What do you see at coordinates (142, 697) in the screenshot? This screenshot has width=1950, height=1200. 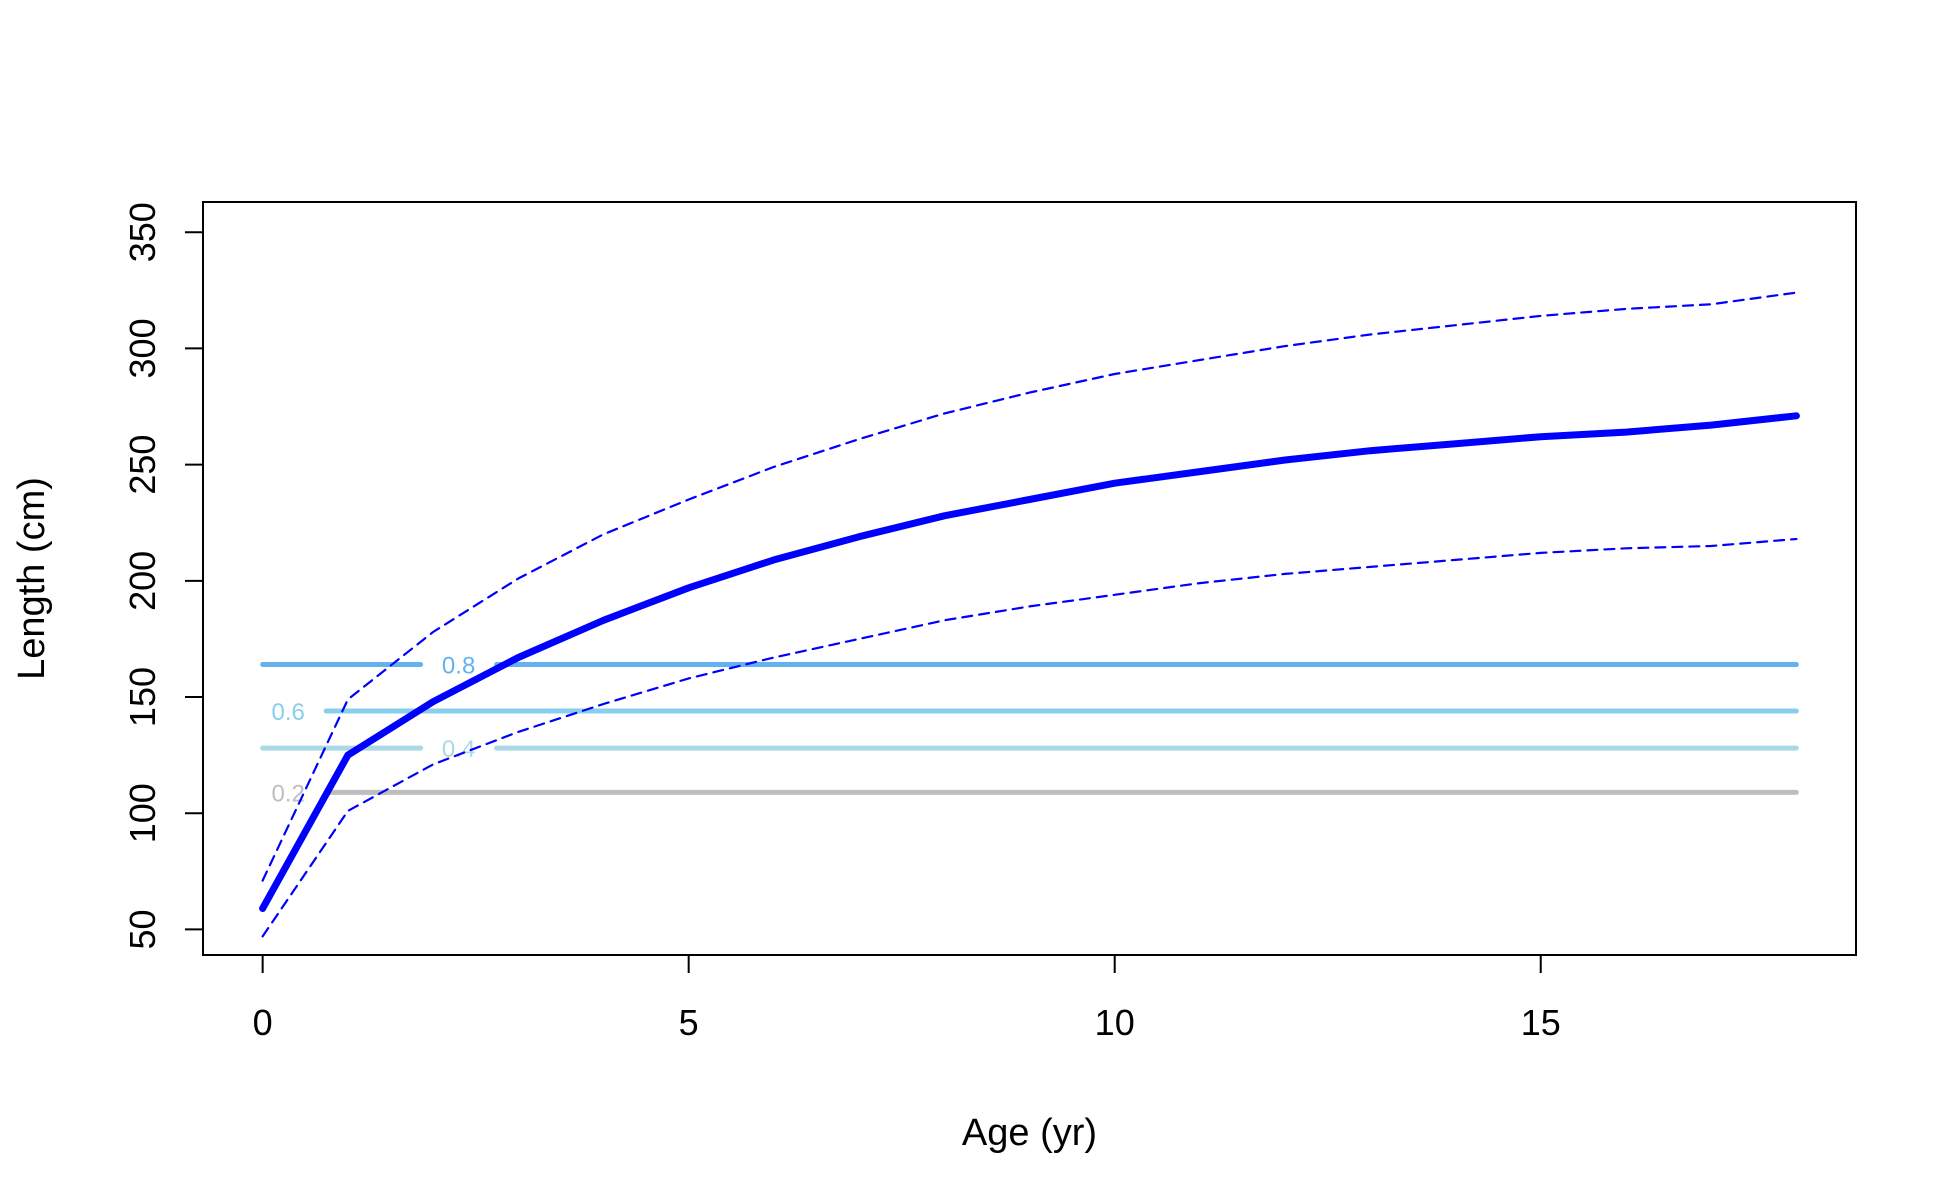 I see `y-tick-label: 150` at bounding box center [142, 697].